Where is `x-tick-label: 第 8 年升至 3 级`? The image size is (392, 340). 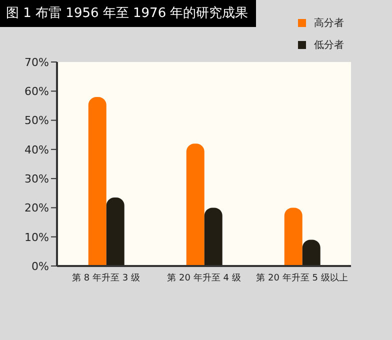
x-tick-label: 第 8 年升至 3 级 is located at coordinates (106, 278).